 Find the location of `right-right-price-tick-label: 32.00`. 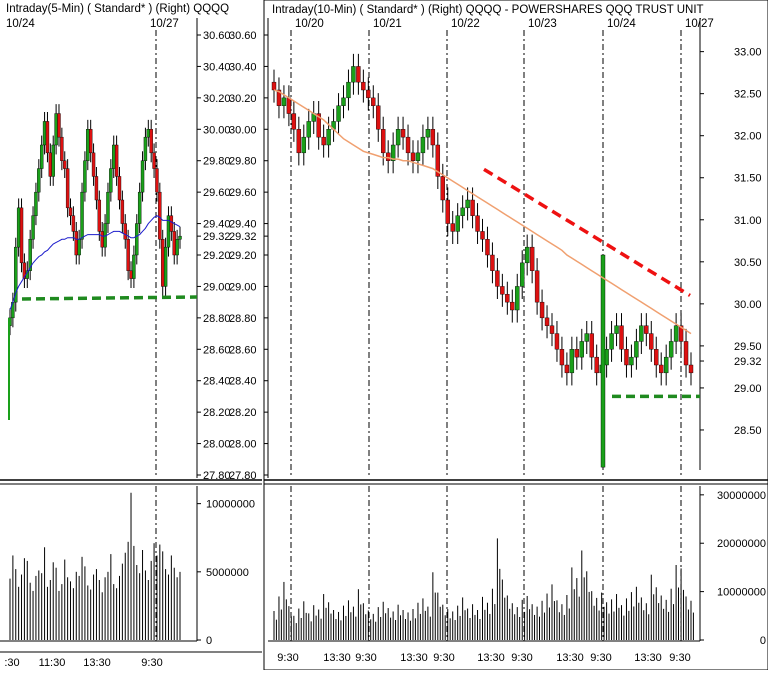

right-right-price-tick-label: 32.00 is located at coordinates (748, 137).